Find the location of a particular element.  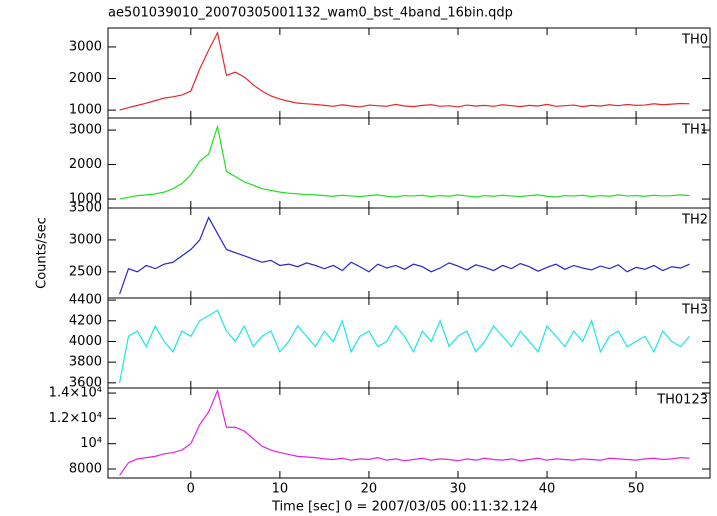

x-tick-label: 0 is located at coordinates (191, 489).